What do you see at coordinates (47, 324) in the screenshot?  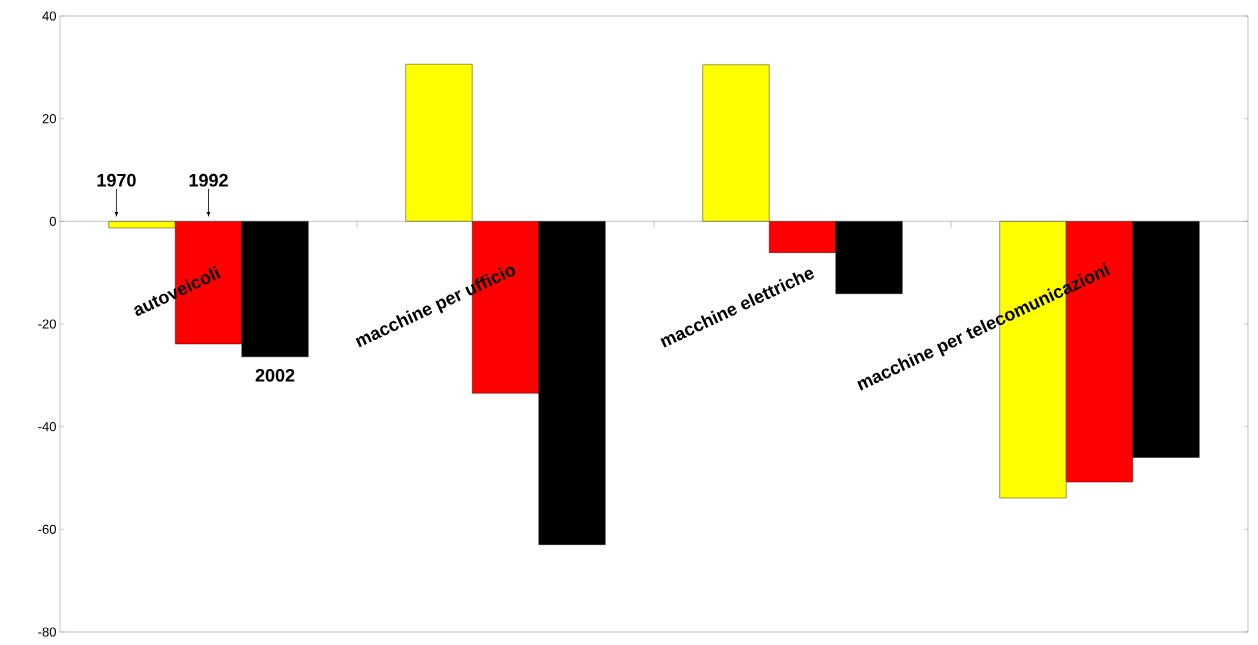 I see `y-tick-label: -20` at bounding box center [47, 324].